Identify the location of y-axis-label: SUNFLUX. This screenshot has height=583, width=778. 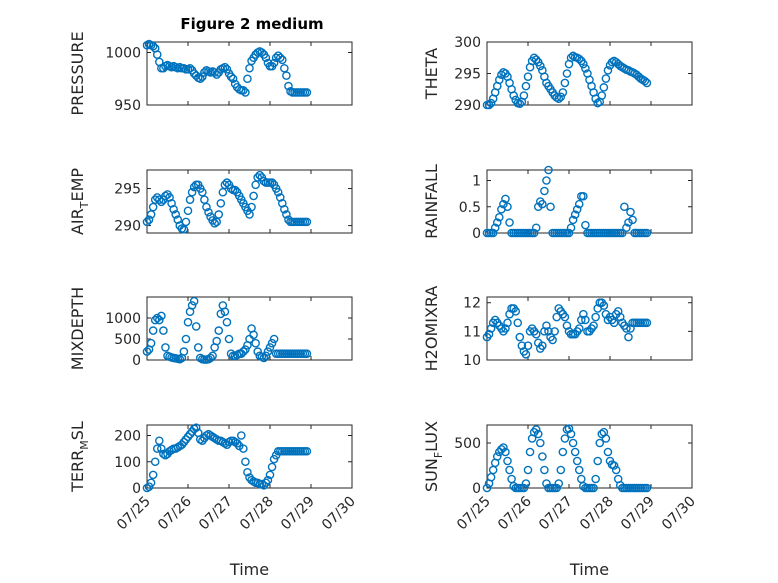
(433, 456).